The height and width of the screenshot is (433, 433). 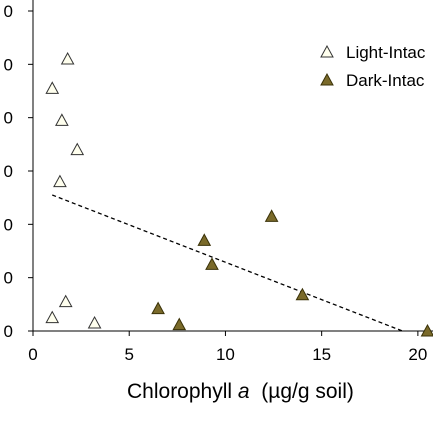 What do you see at coordinates (302, 391) in the screenshot?
I see `x-axis-title-unit: (µg/g soil)` at bounding box center [302, 391].